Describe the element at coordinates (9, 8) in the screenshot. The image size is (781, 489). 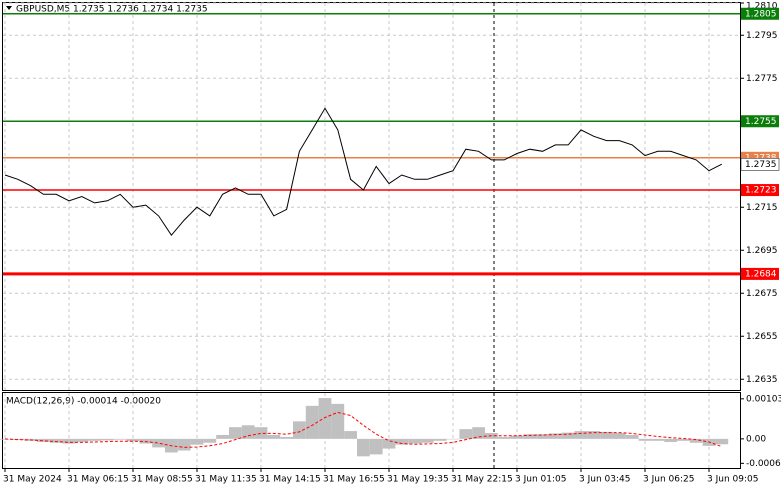
I see `menu-arrow` at that location.